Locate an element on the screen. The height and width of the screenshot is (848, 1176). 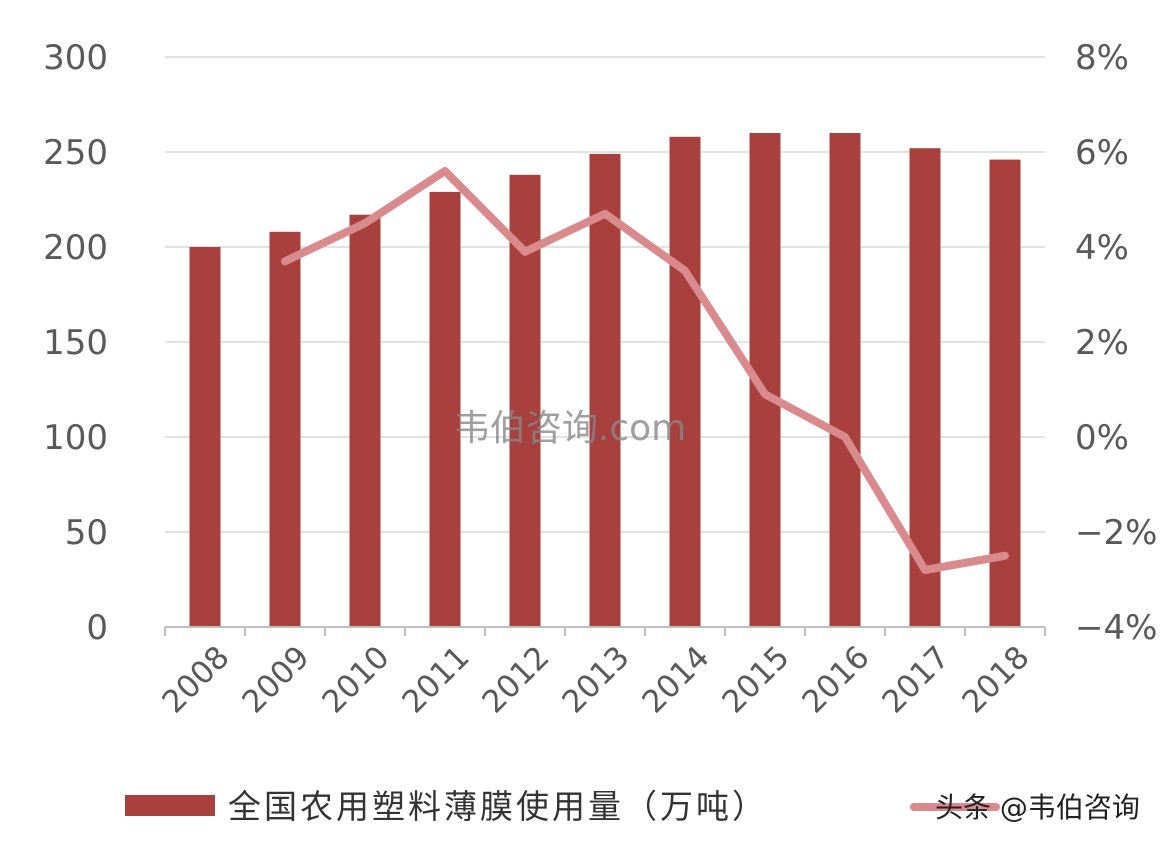
left-tick-label: 200 is located at coordinates (75, 248).